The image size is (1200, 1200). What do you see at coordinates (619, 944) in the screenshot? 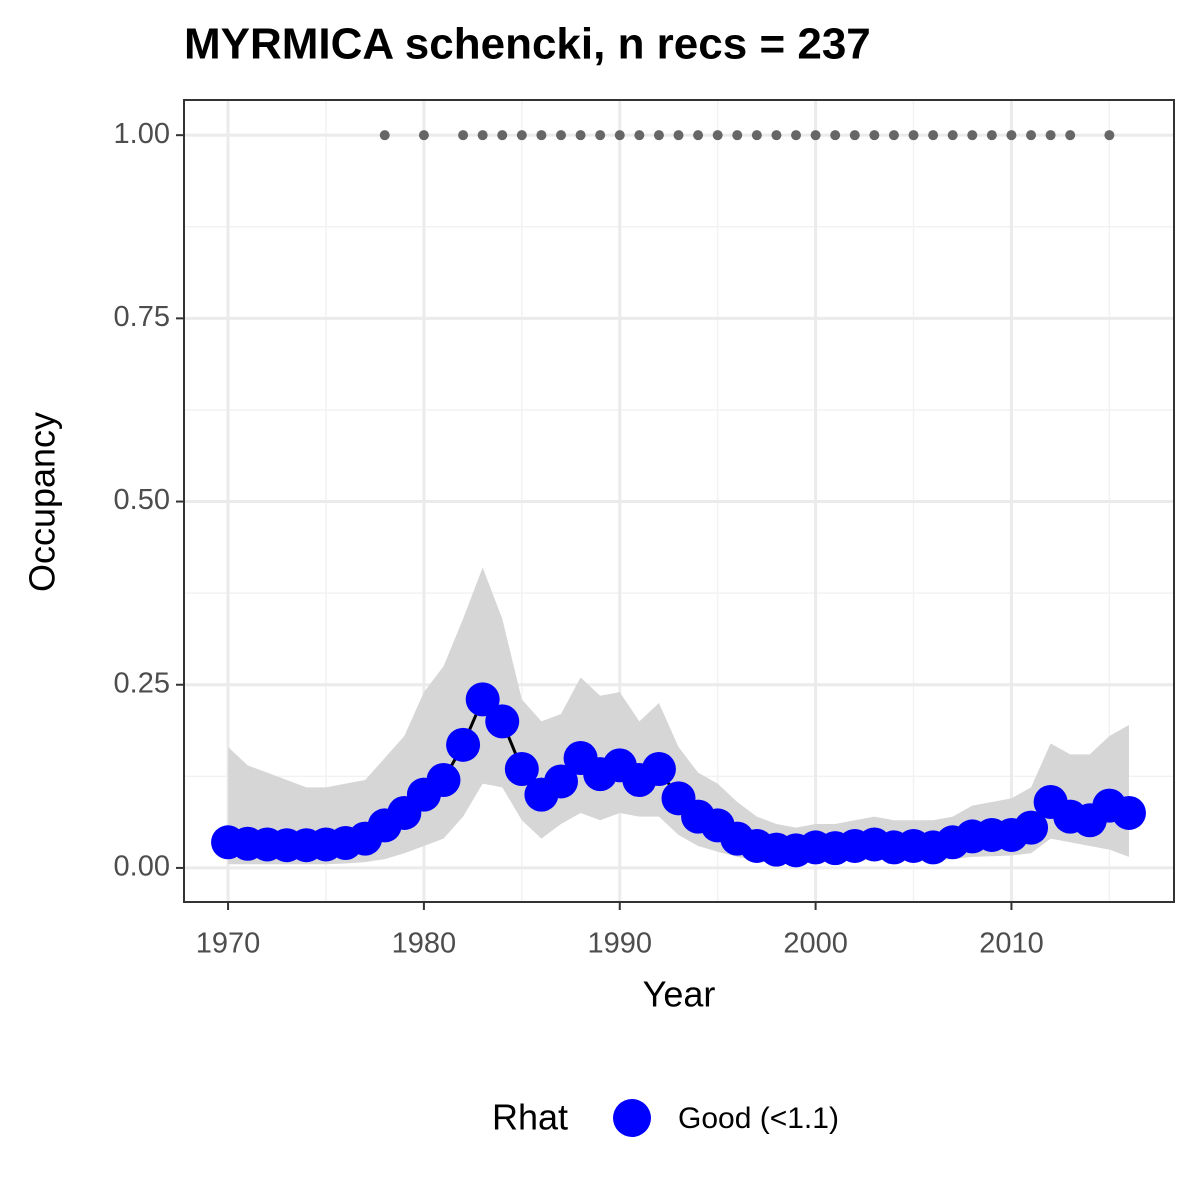
I see `x-tick-label: 1990` at bounding box center [619, 944].